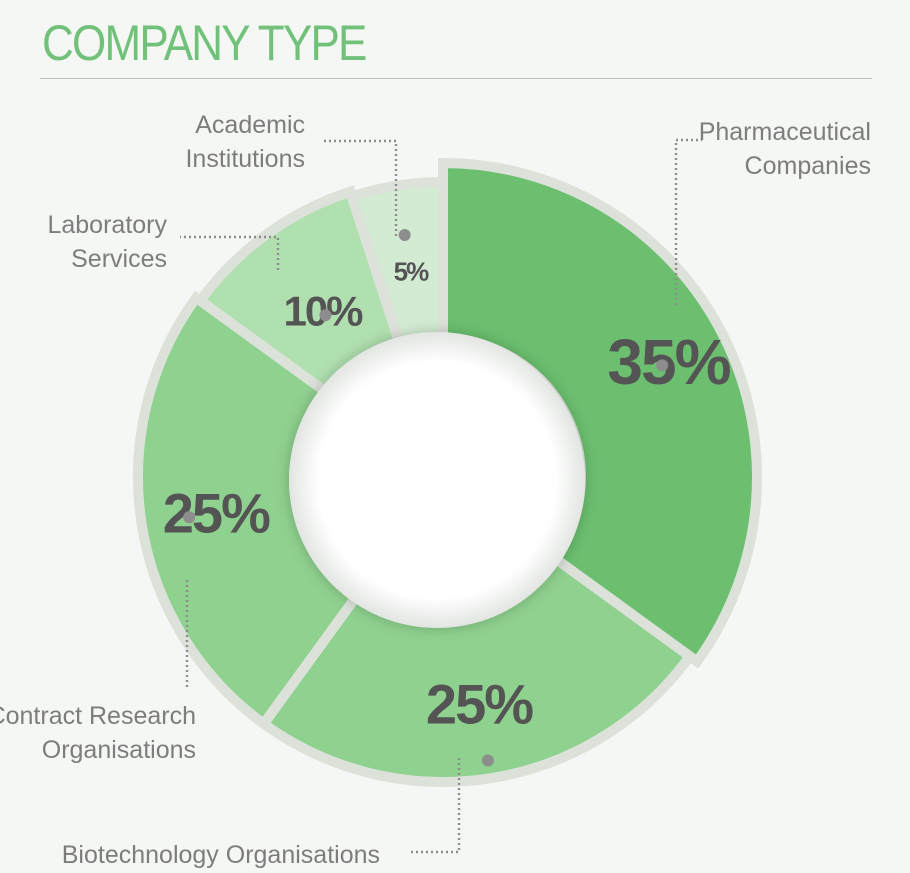  Describe the element at coordinates (435, 806) in the screenshot. I see `leader-line-biotechnology` at that location.